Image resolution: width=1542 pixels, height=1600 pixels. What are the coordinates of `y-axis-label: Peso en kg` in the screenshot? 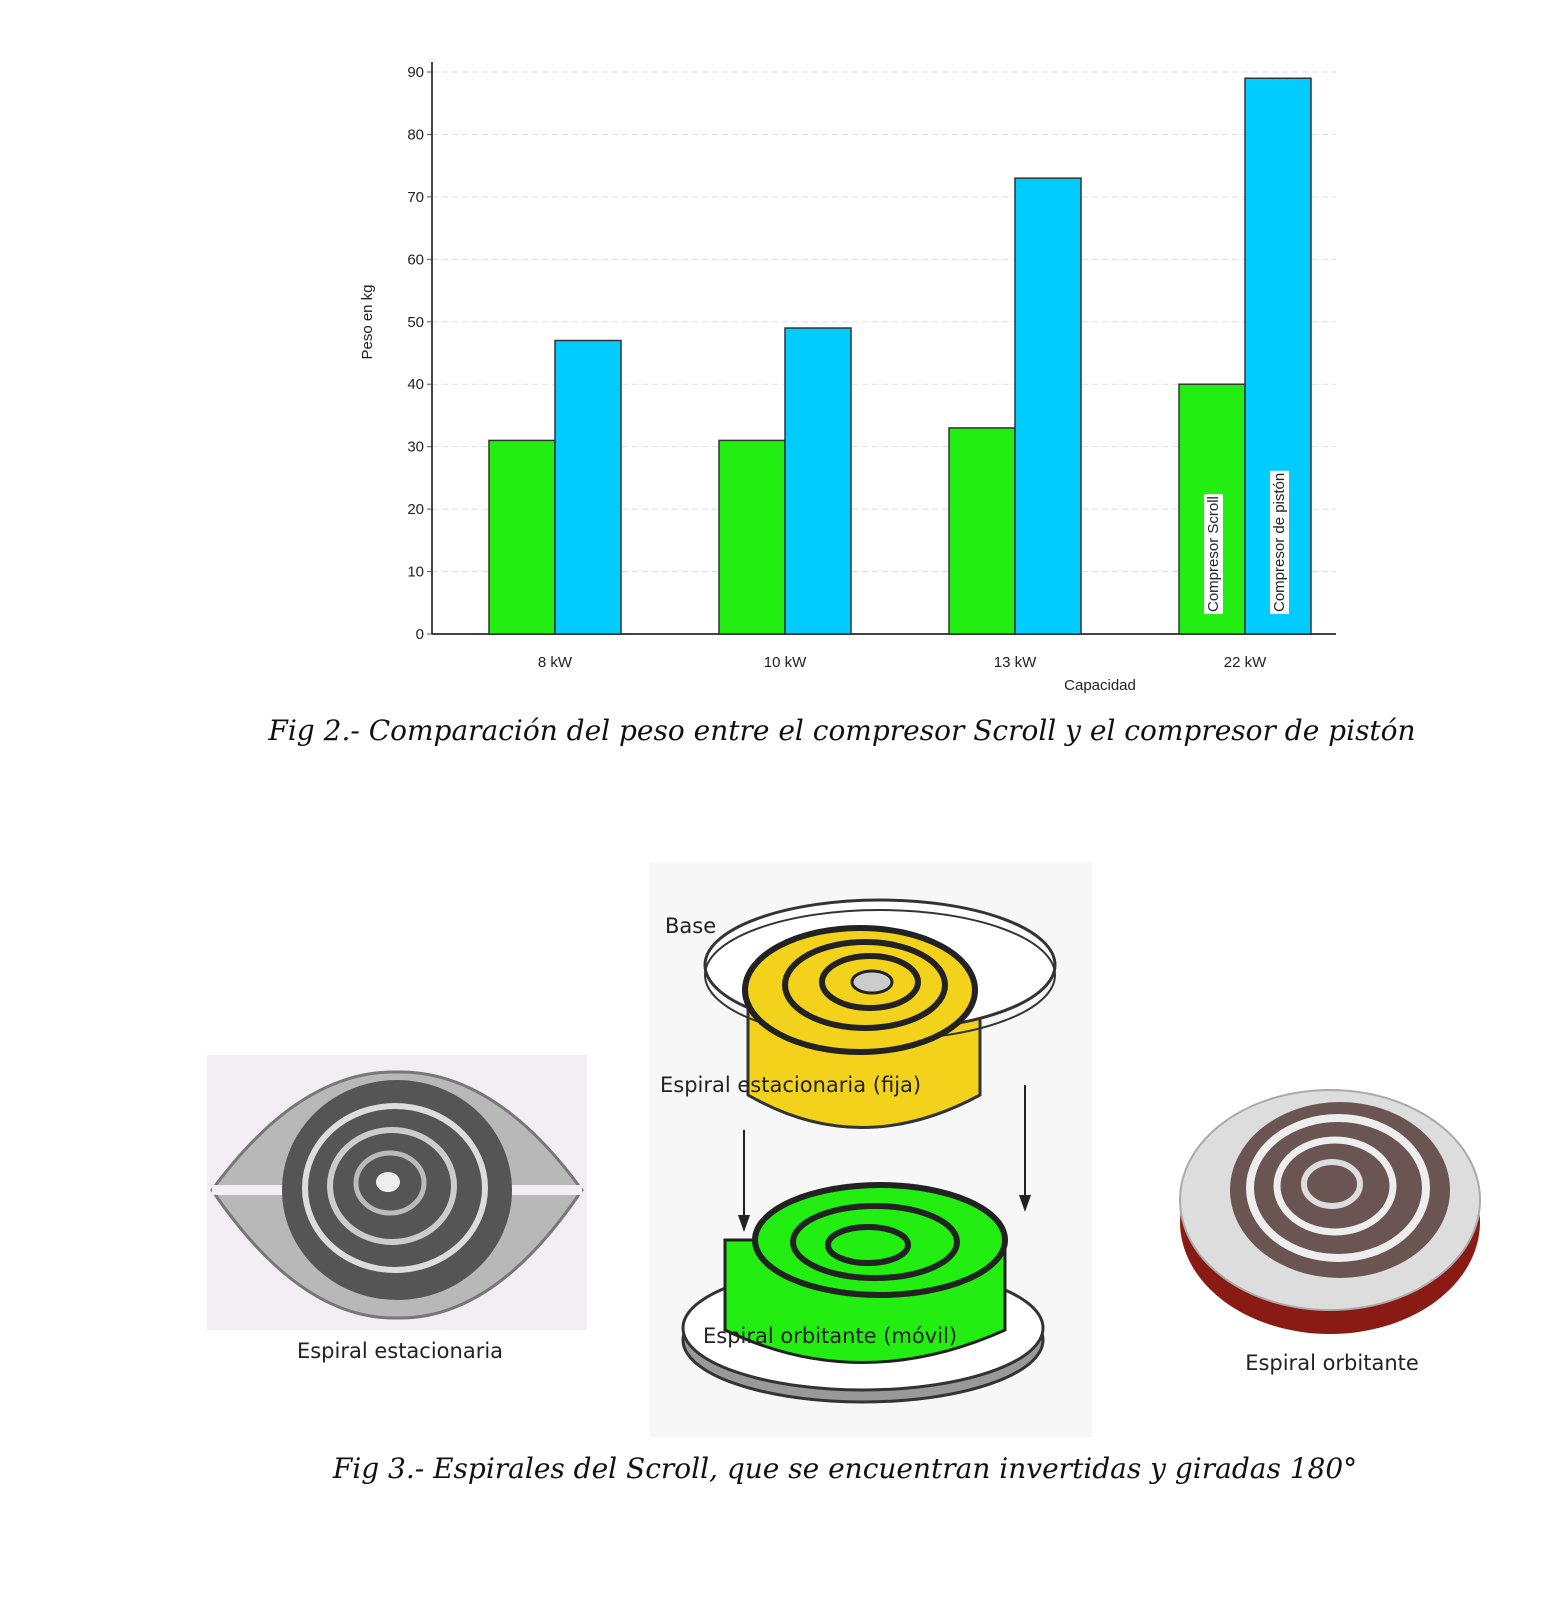 It's located at (367, 321).